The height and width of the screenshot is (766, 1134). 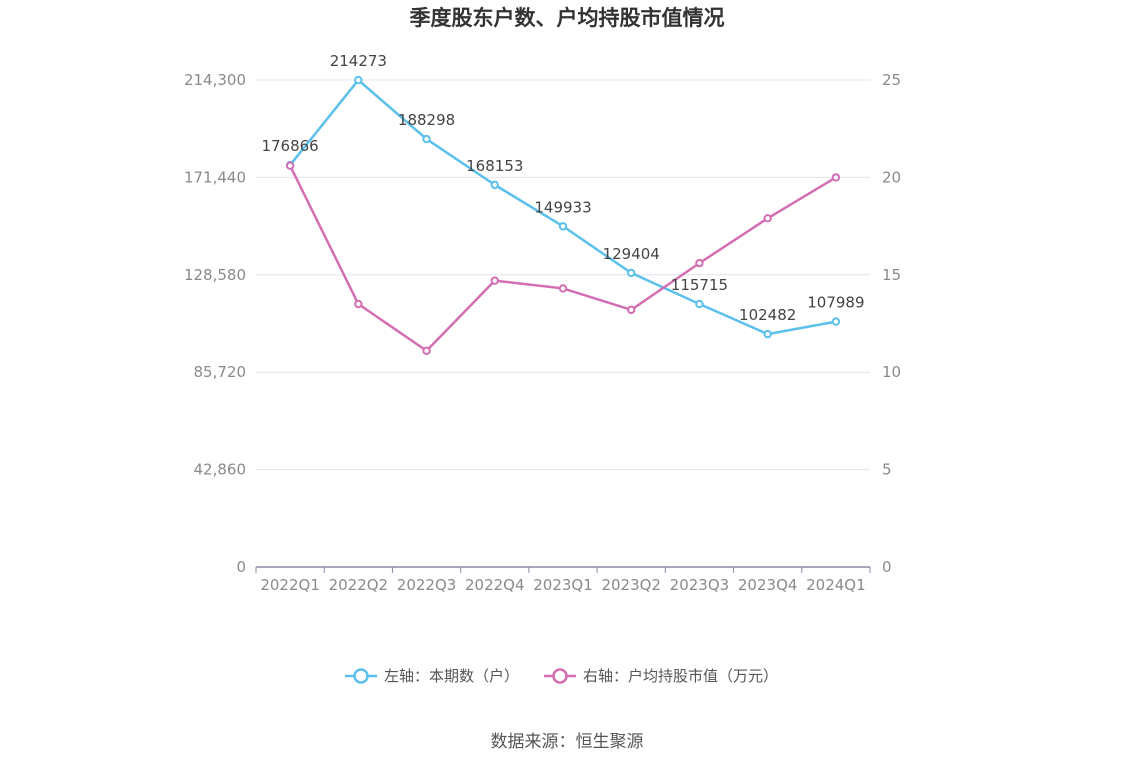 I want to click on data-label: 188298, so click(x=426, y=120).